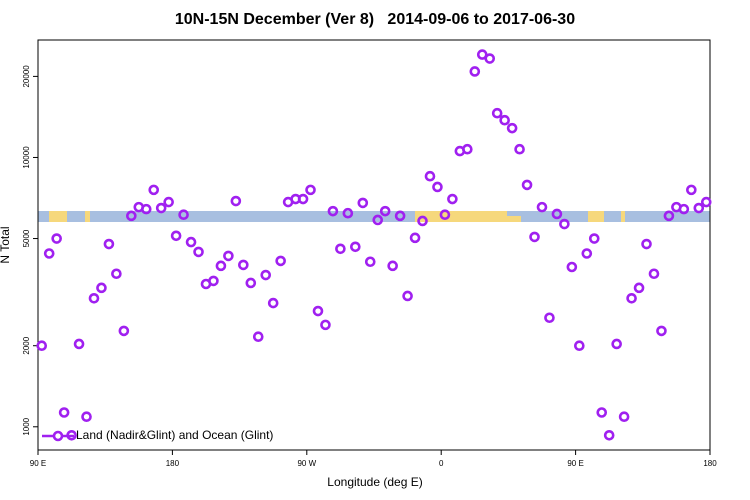 The width and height of the screenshot is (750, 500). Describe the element at coordinates (26, 238) in the screenshot. I see `y-tick-label: 5000` at that location.